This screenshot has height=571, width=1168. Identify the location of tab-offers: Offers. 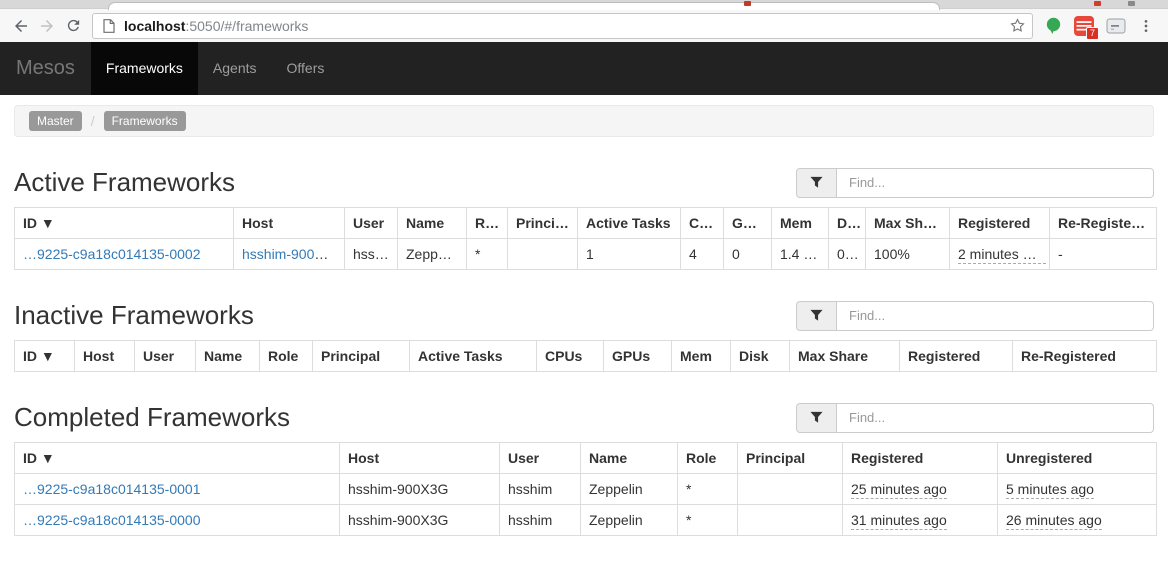
(305, 68).